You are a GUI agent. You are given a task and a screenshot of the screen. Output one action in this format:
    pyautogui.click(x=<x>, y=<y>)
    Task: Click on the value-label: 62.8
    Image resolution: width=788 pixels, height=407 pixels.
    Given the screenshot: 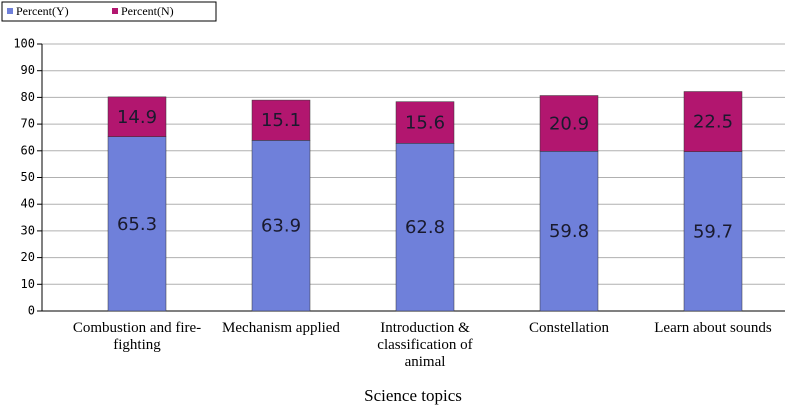 What is the action you would take?
    pyautogui.click(x=425, y=227)
    